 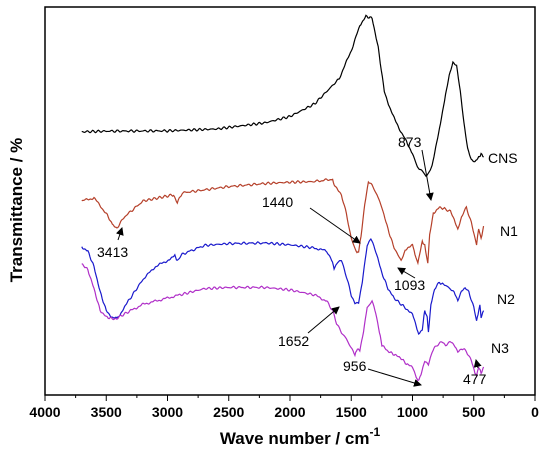 What do you see at coordinates (277, 202) in the screenshot?
I see `annotation-label-1440: 1440` at bounding box center [277, 202].